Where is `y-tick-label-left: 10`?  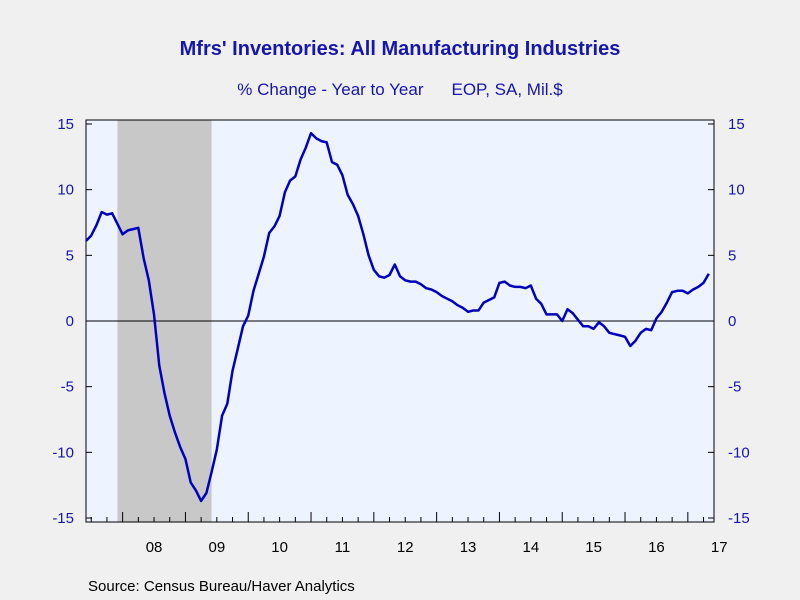 y-tick-label-left: 10 is located at coordinates (65, 190).